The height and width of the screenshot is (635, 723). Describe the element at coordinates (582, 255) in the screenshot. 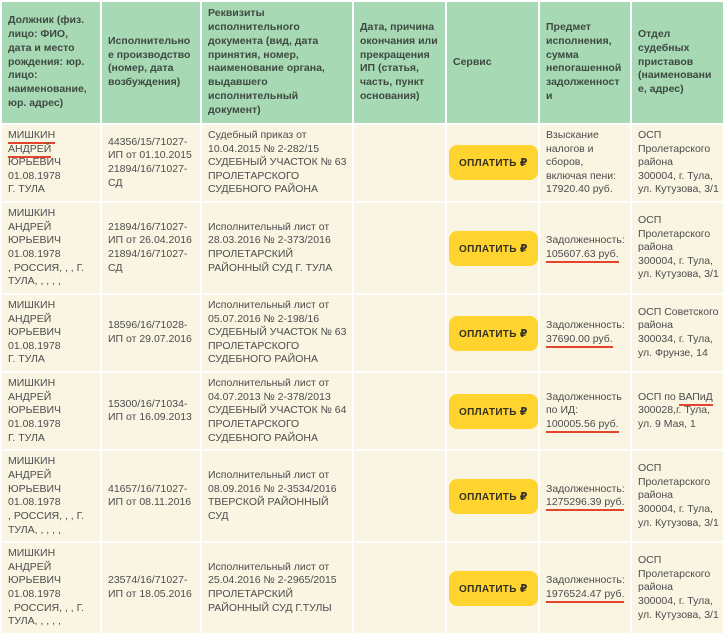

I see `subject-amount: 105607.63 руб.` at that location.